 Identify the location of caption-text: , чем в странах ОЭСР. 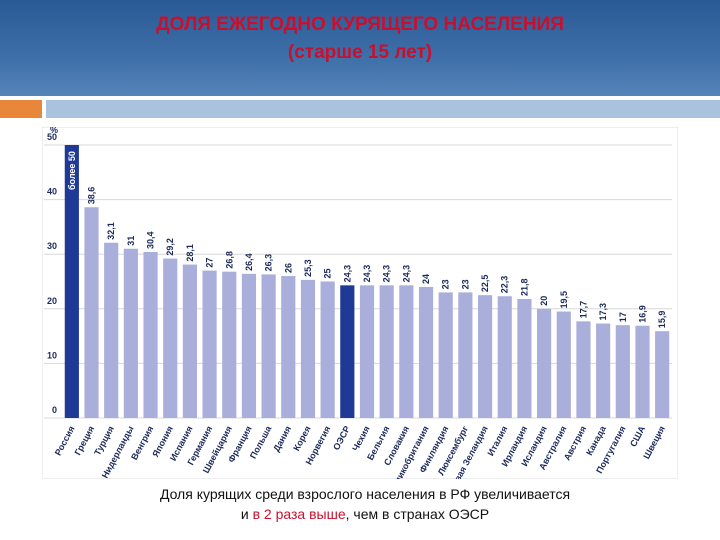
(417, 514).